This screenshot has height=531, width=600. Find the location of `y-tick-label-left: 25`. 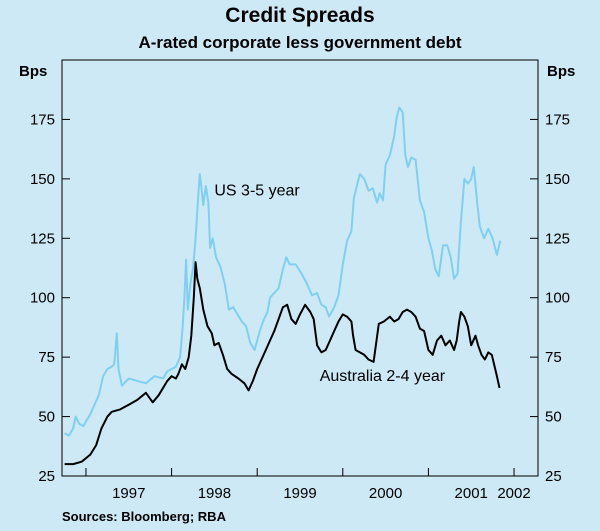

y-tick-label-left: 25 is located at coordinates (46, 476).